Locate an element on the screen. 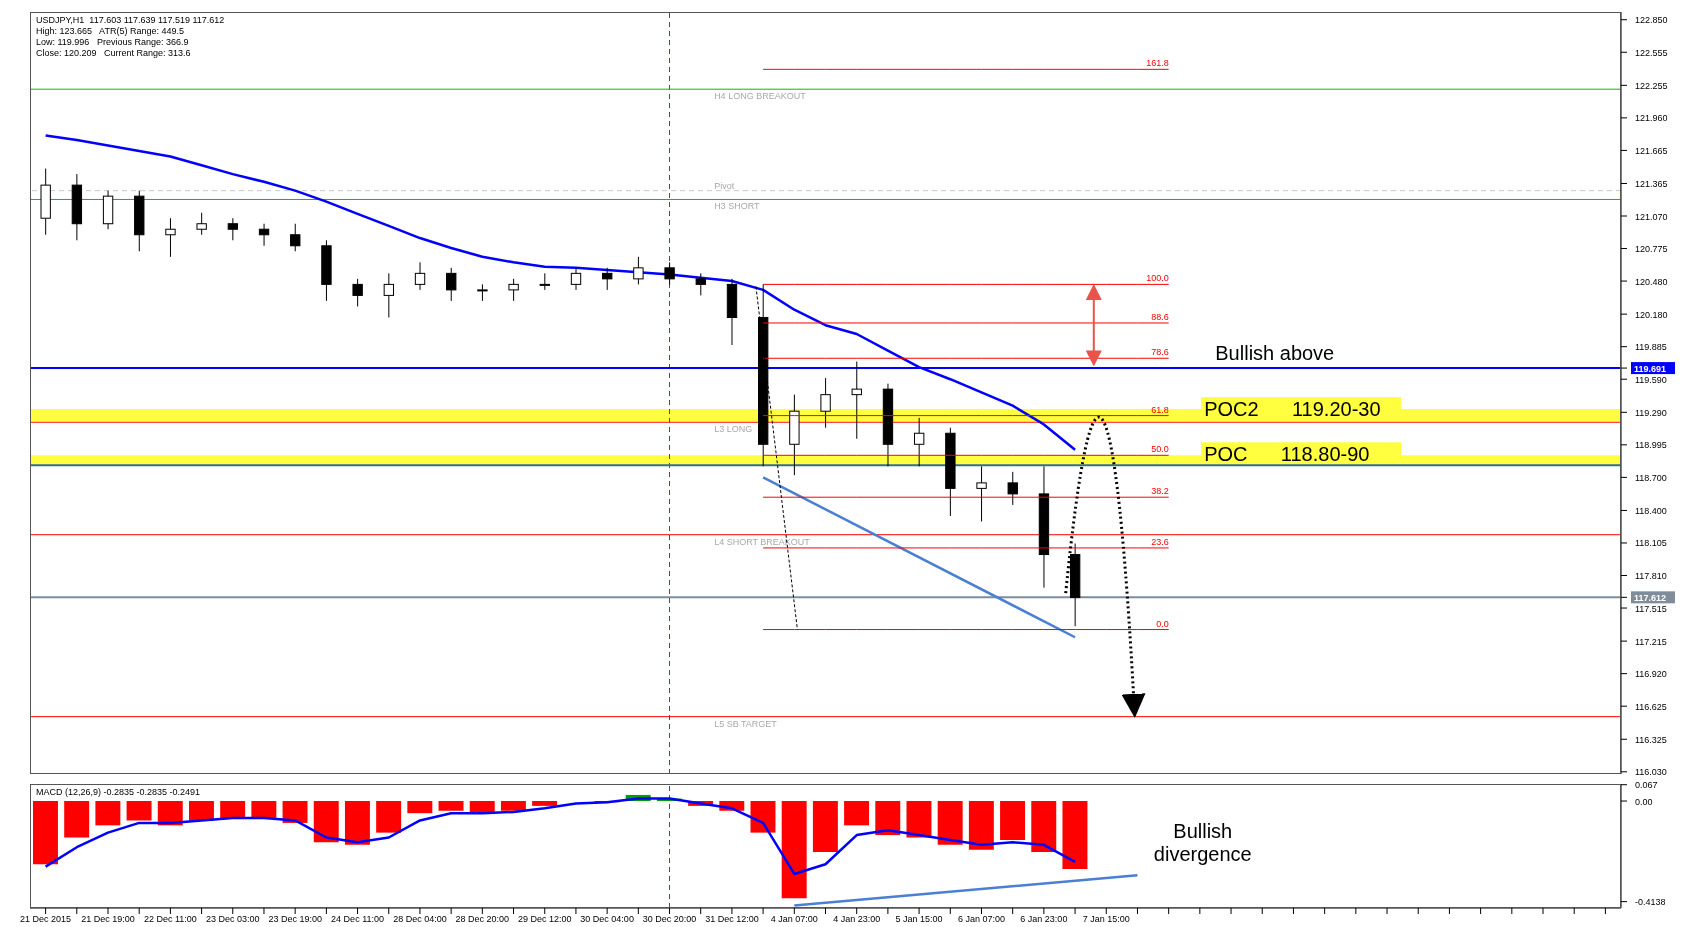 The width and height of the screenshot is (1683, 927). y-tick-label: 121.070 is located at coordinates (1651, 216).